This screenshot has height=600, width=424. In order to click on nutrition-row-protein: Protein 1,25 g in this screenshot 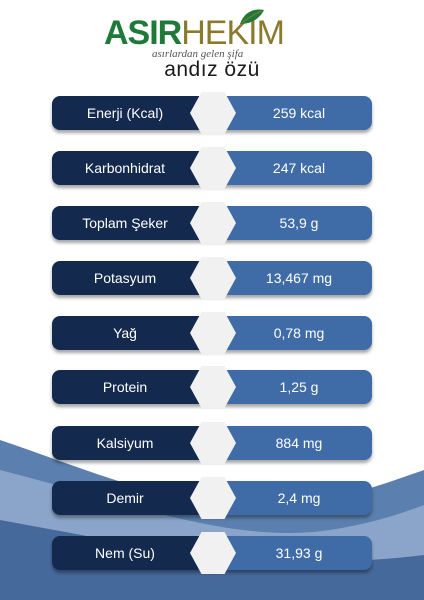, I will do `click(212, 387)`.